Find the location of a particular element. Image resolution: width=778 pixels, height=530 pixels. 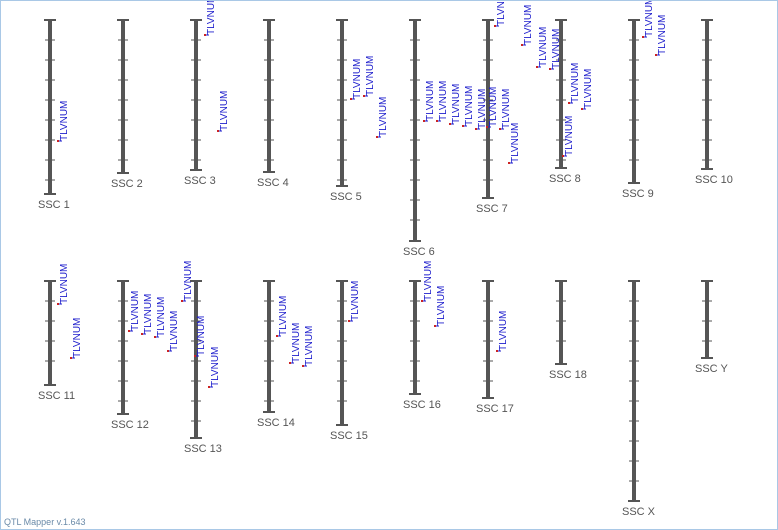

chromosome-label: SSC 16 is located at coordinates (422, 405).